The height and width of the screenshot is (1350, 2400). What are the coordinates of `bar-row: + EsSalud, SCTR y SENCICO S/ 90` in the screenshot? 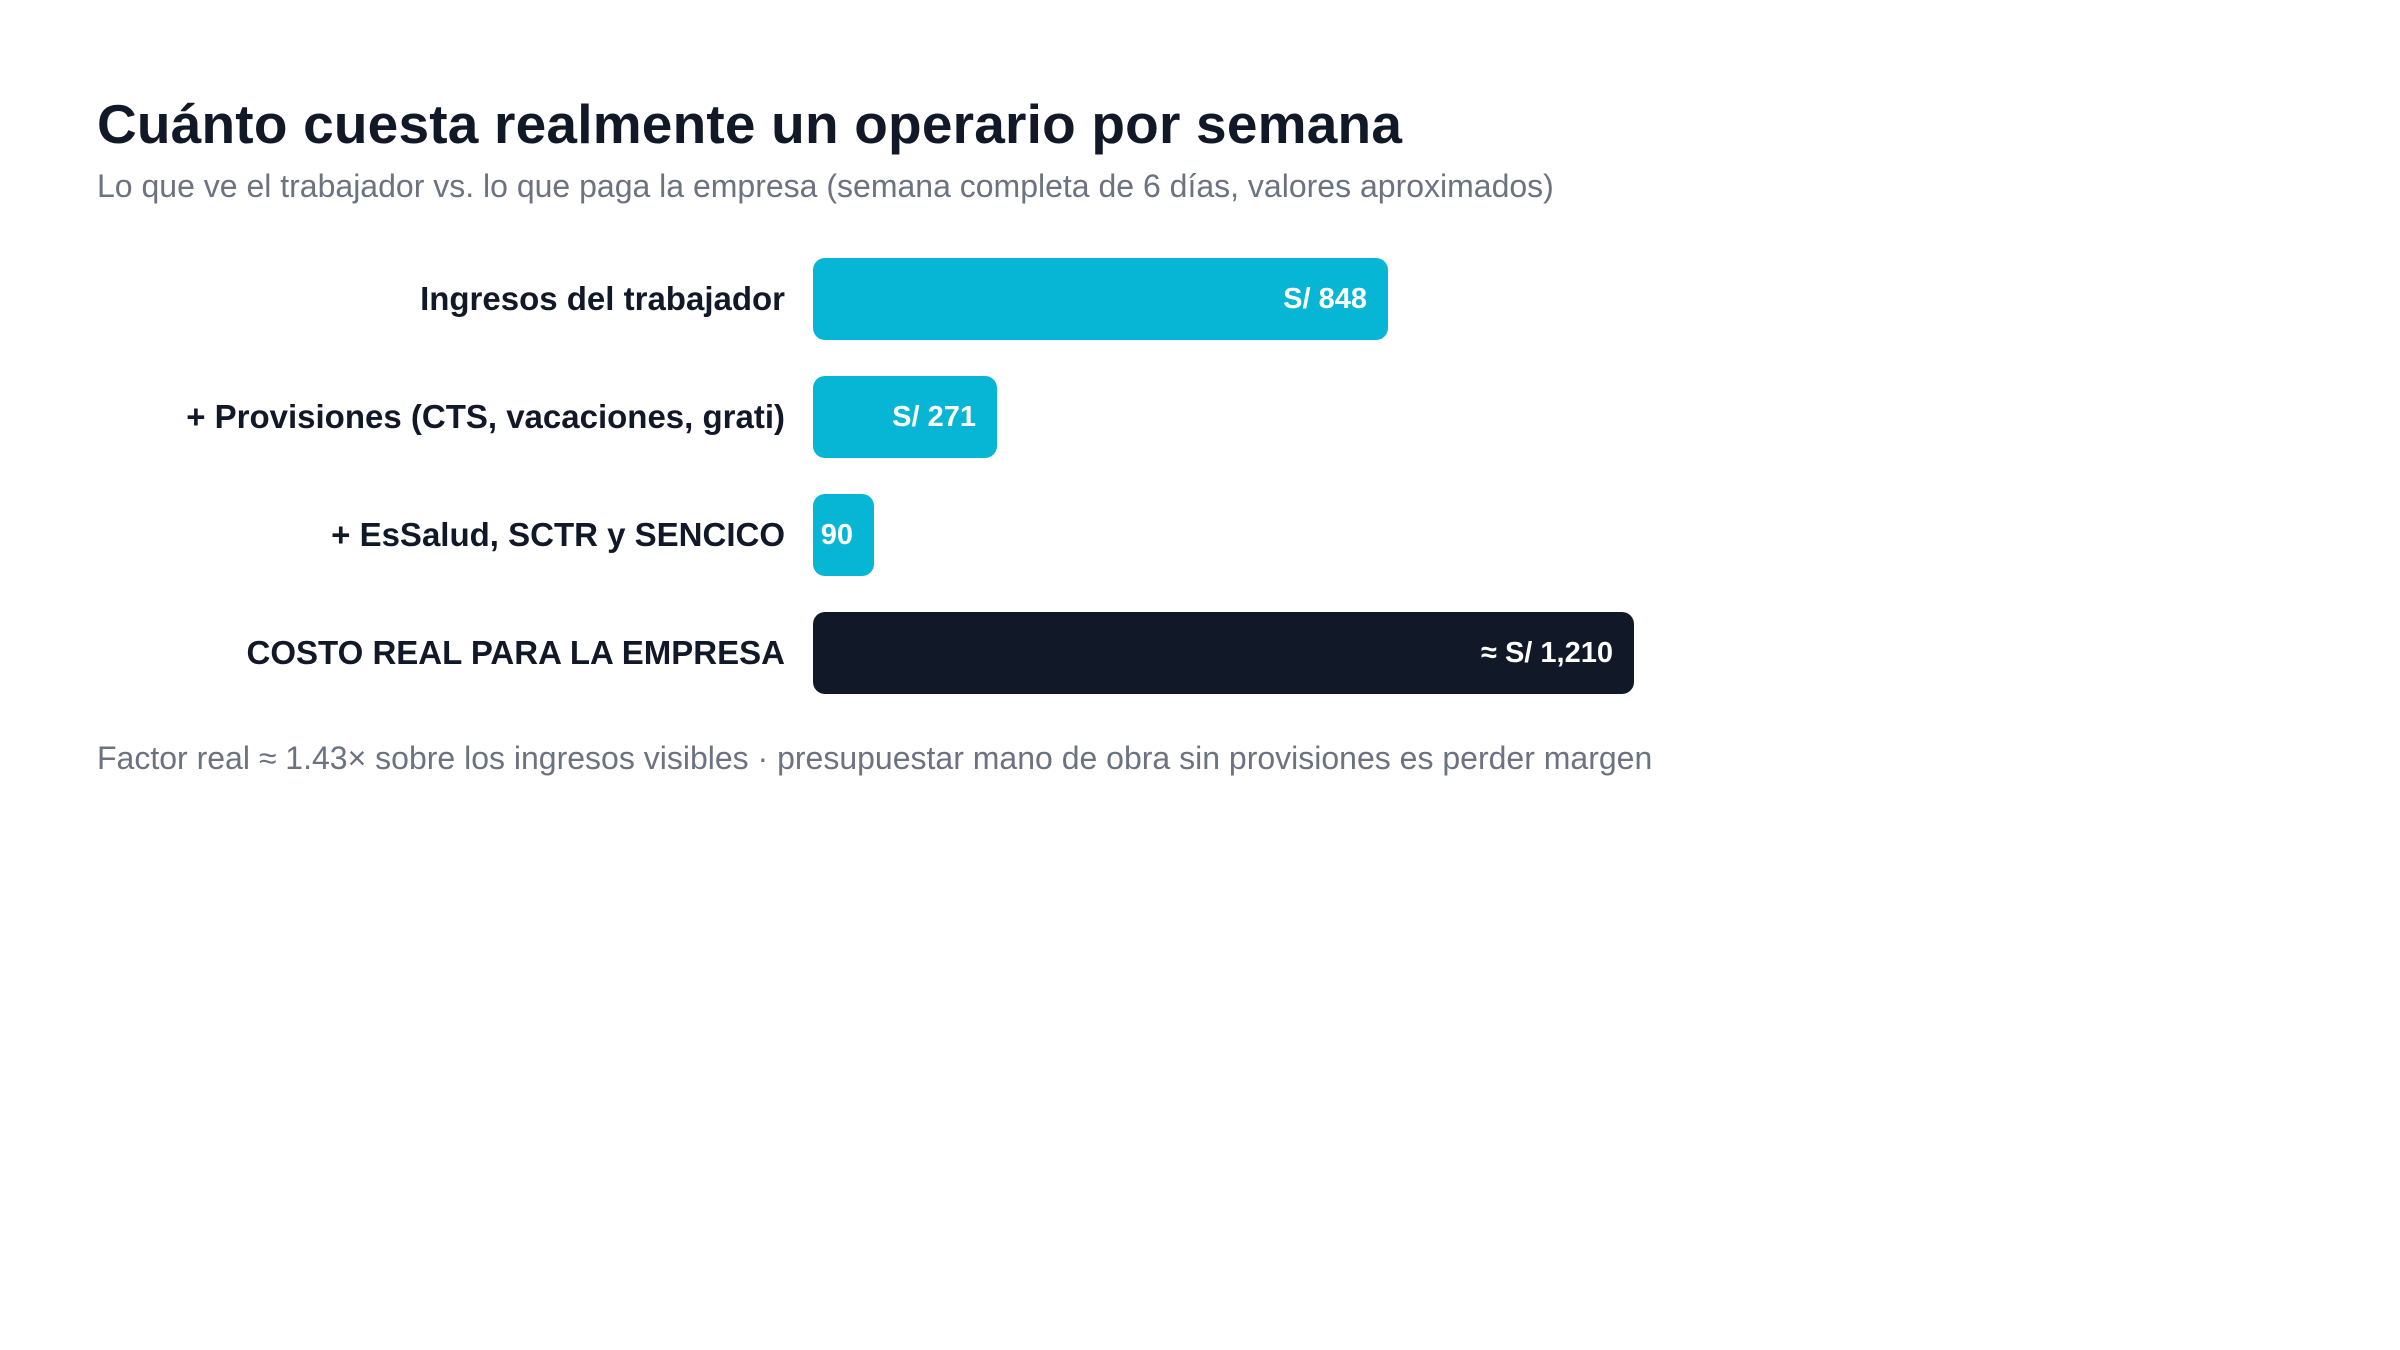 It's located at (1200, 535).